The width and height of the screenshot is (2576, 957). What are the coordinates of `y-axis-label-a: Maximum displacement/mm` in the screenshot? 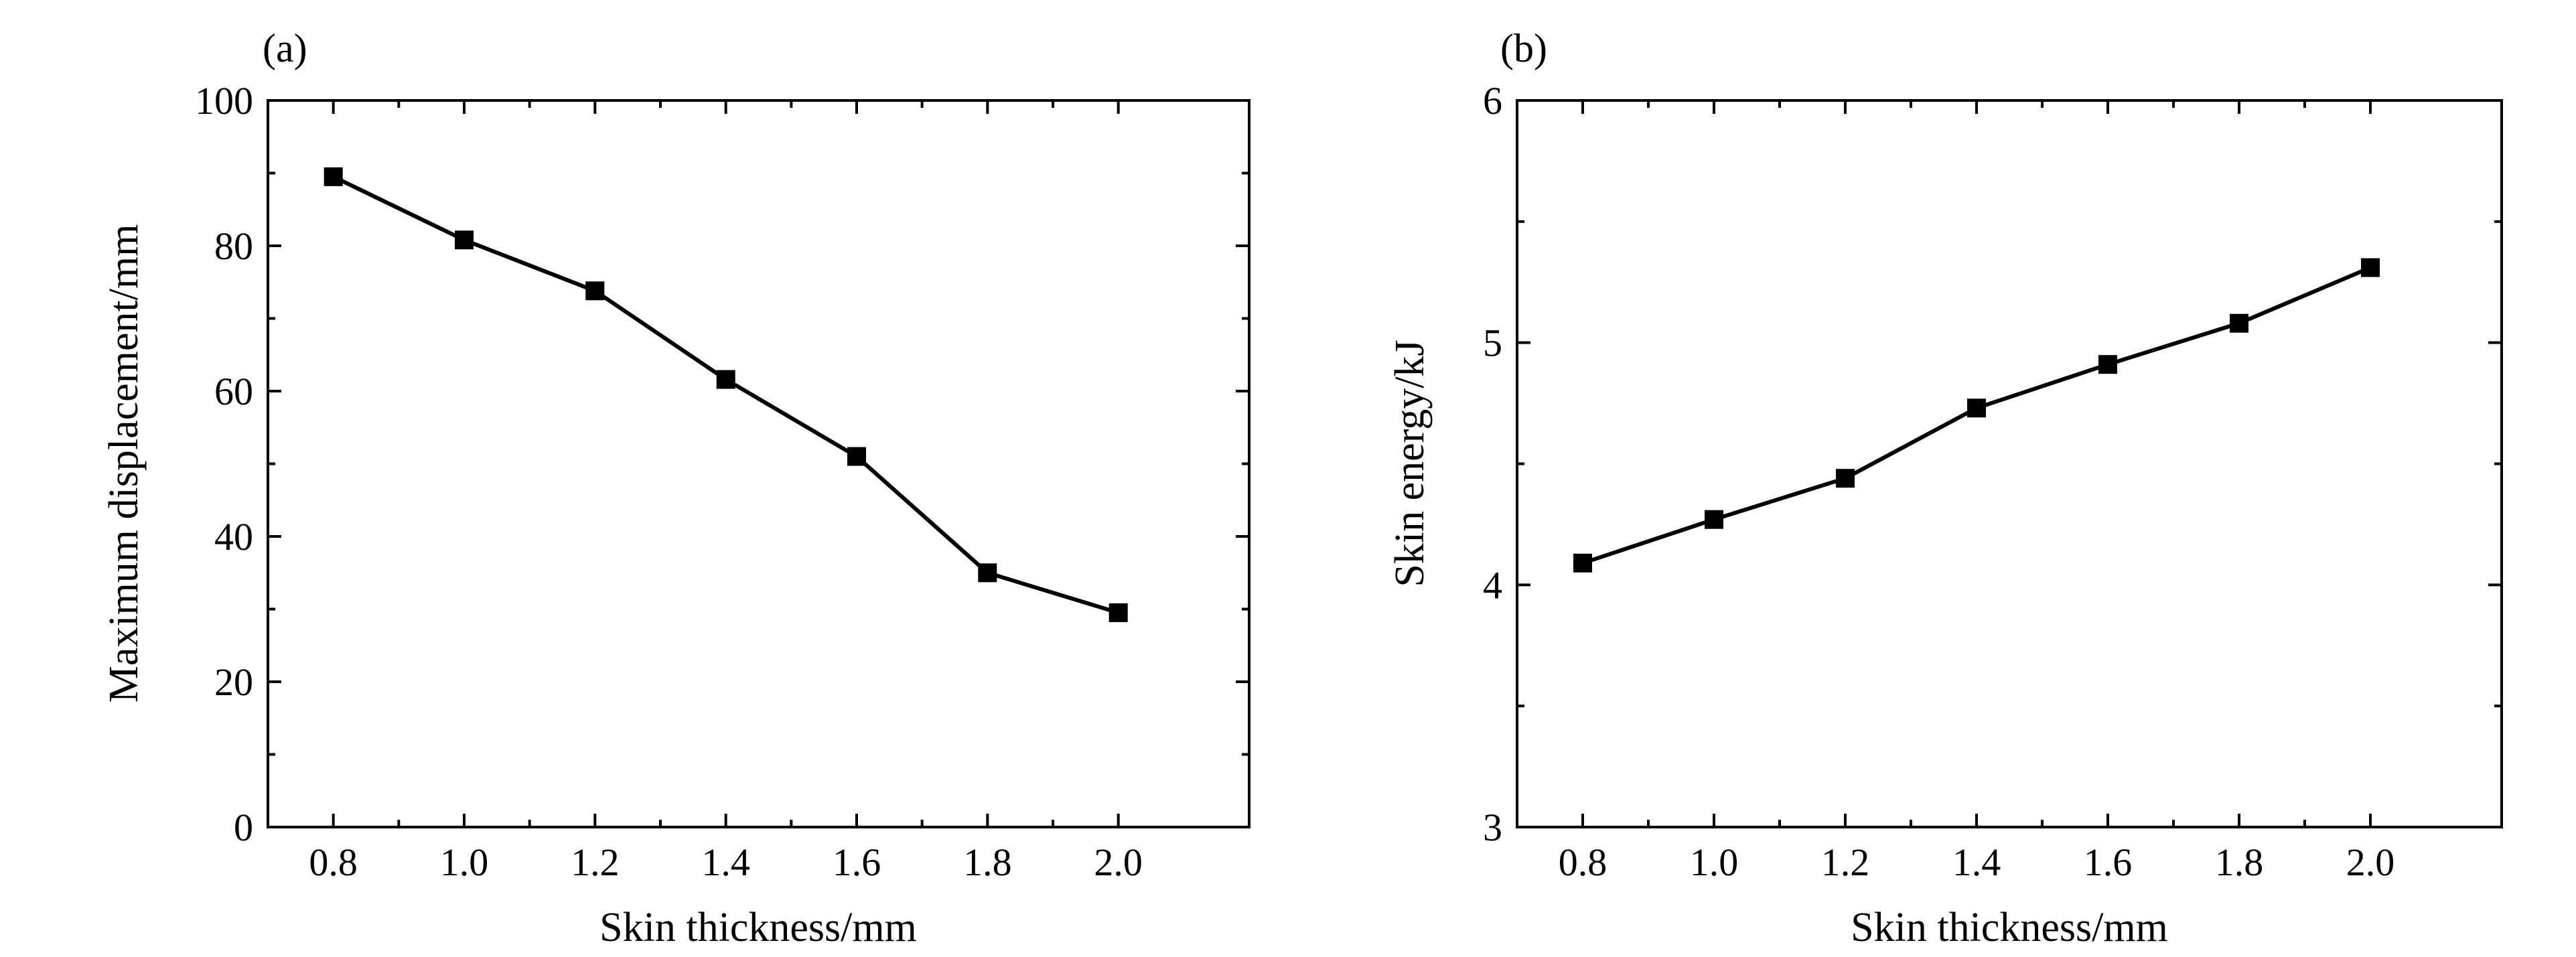 It's located at (124, 463).